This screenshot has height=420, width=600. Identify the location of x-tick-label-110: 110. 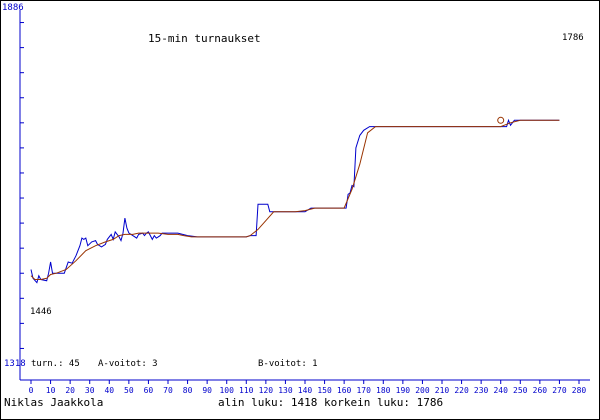
(246, 390).